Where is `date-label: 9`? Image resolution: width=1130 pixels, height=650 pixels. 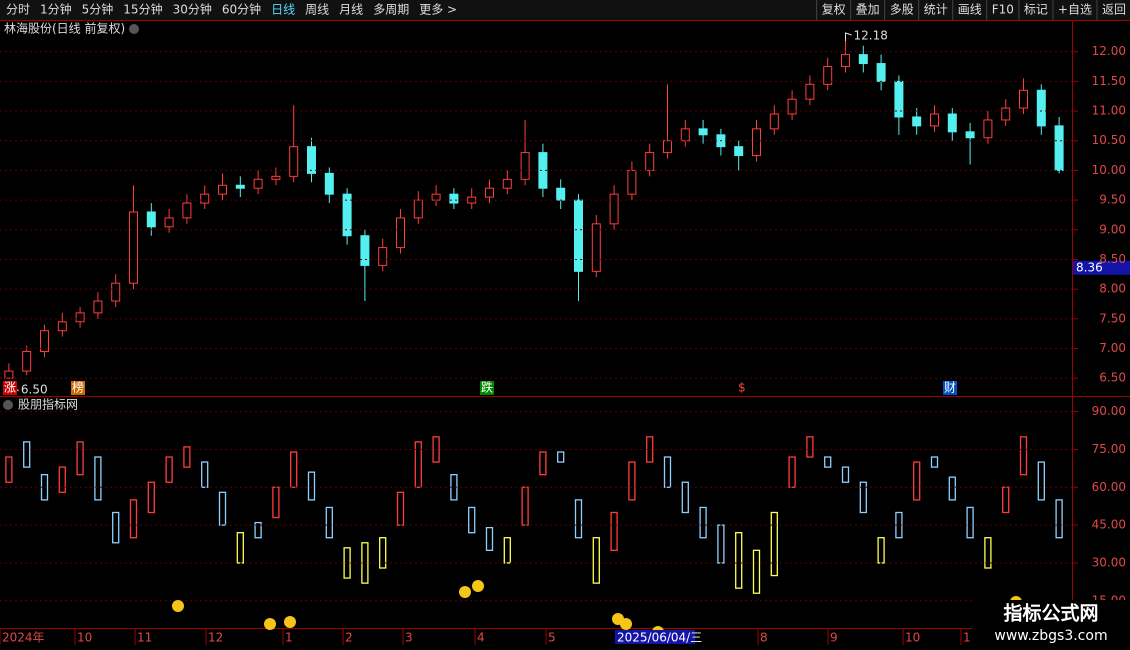 date-label: 9 is located at coordinates (834, 638).